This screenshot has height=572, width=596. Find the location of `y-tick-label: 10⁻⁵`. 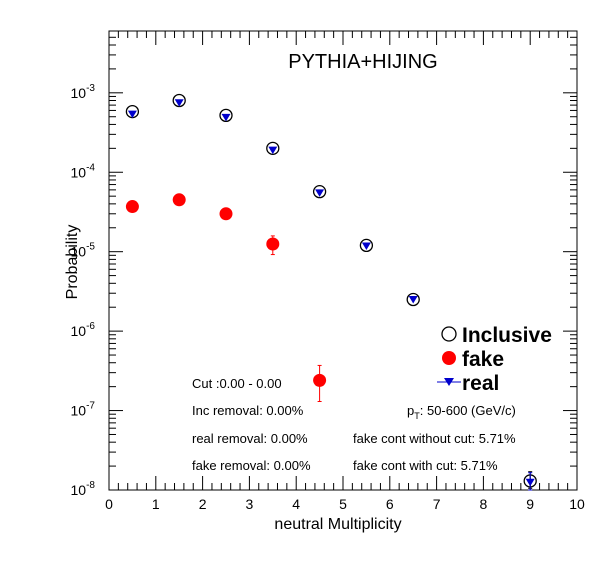

y-tick-label: 10⁻⁵ is located at coordinates (83, 251).